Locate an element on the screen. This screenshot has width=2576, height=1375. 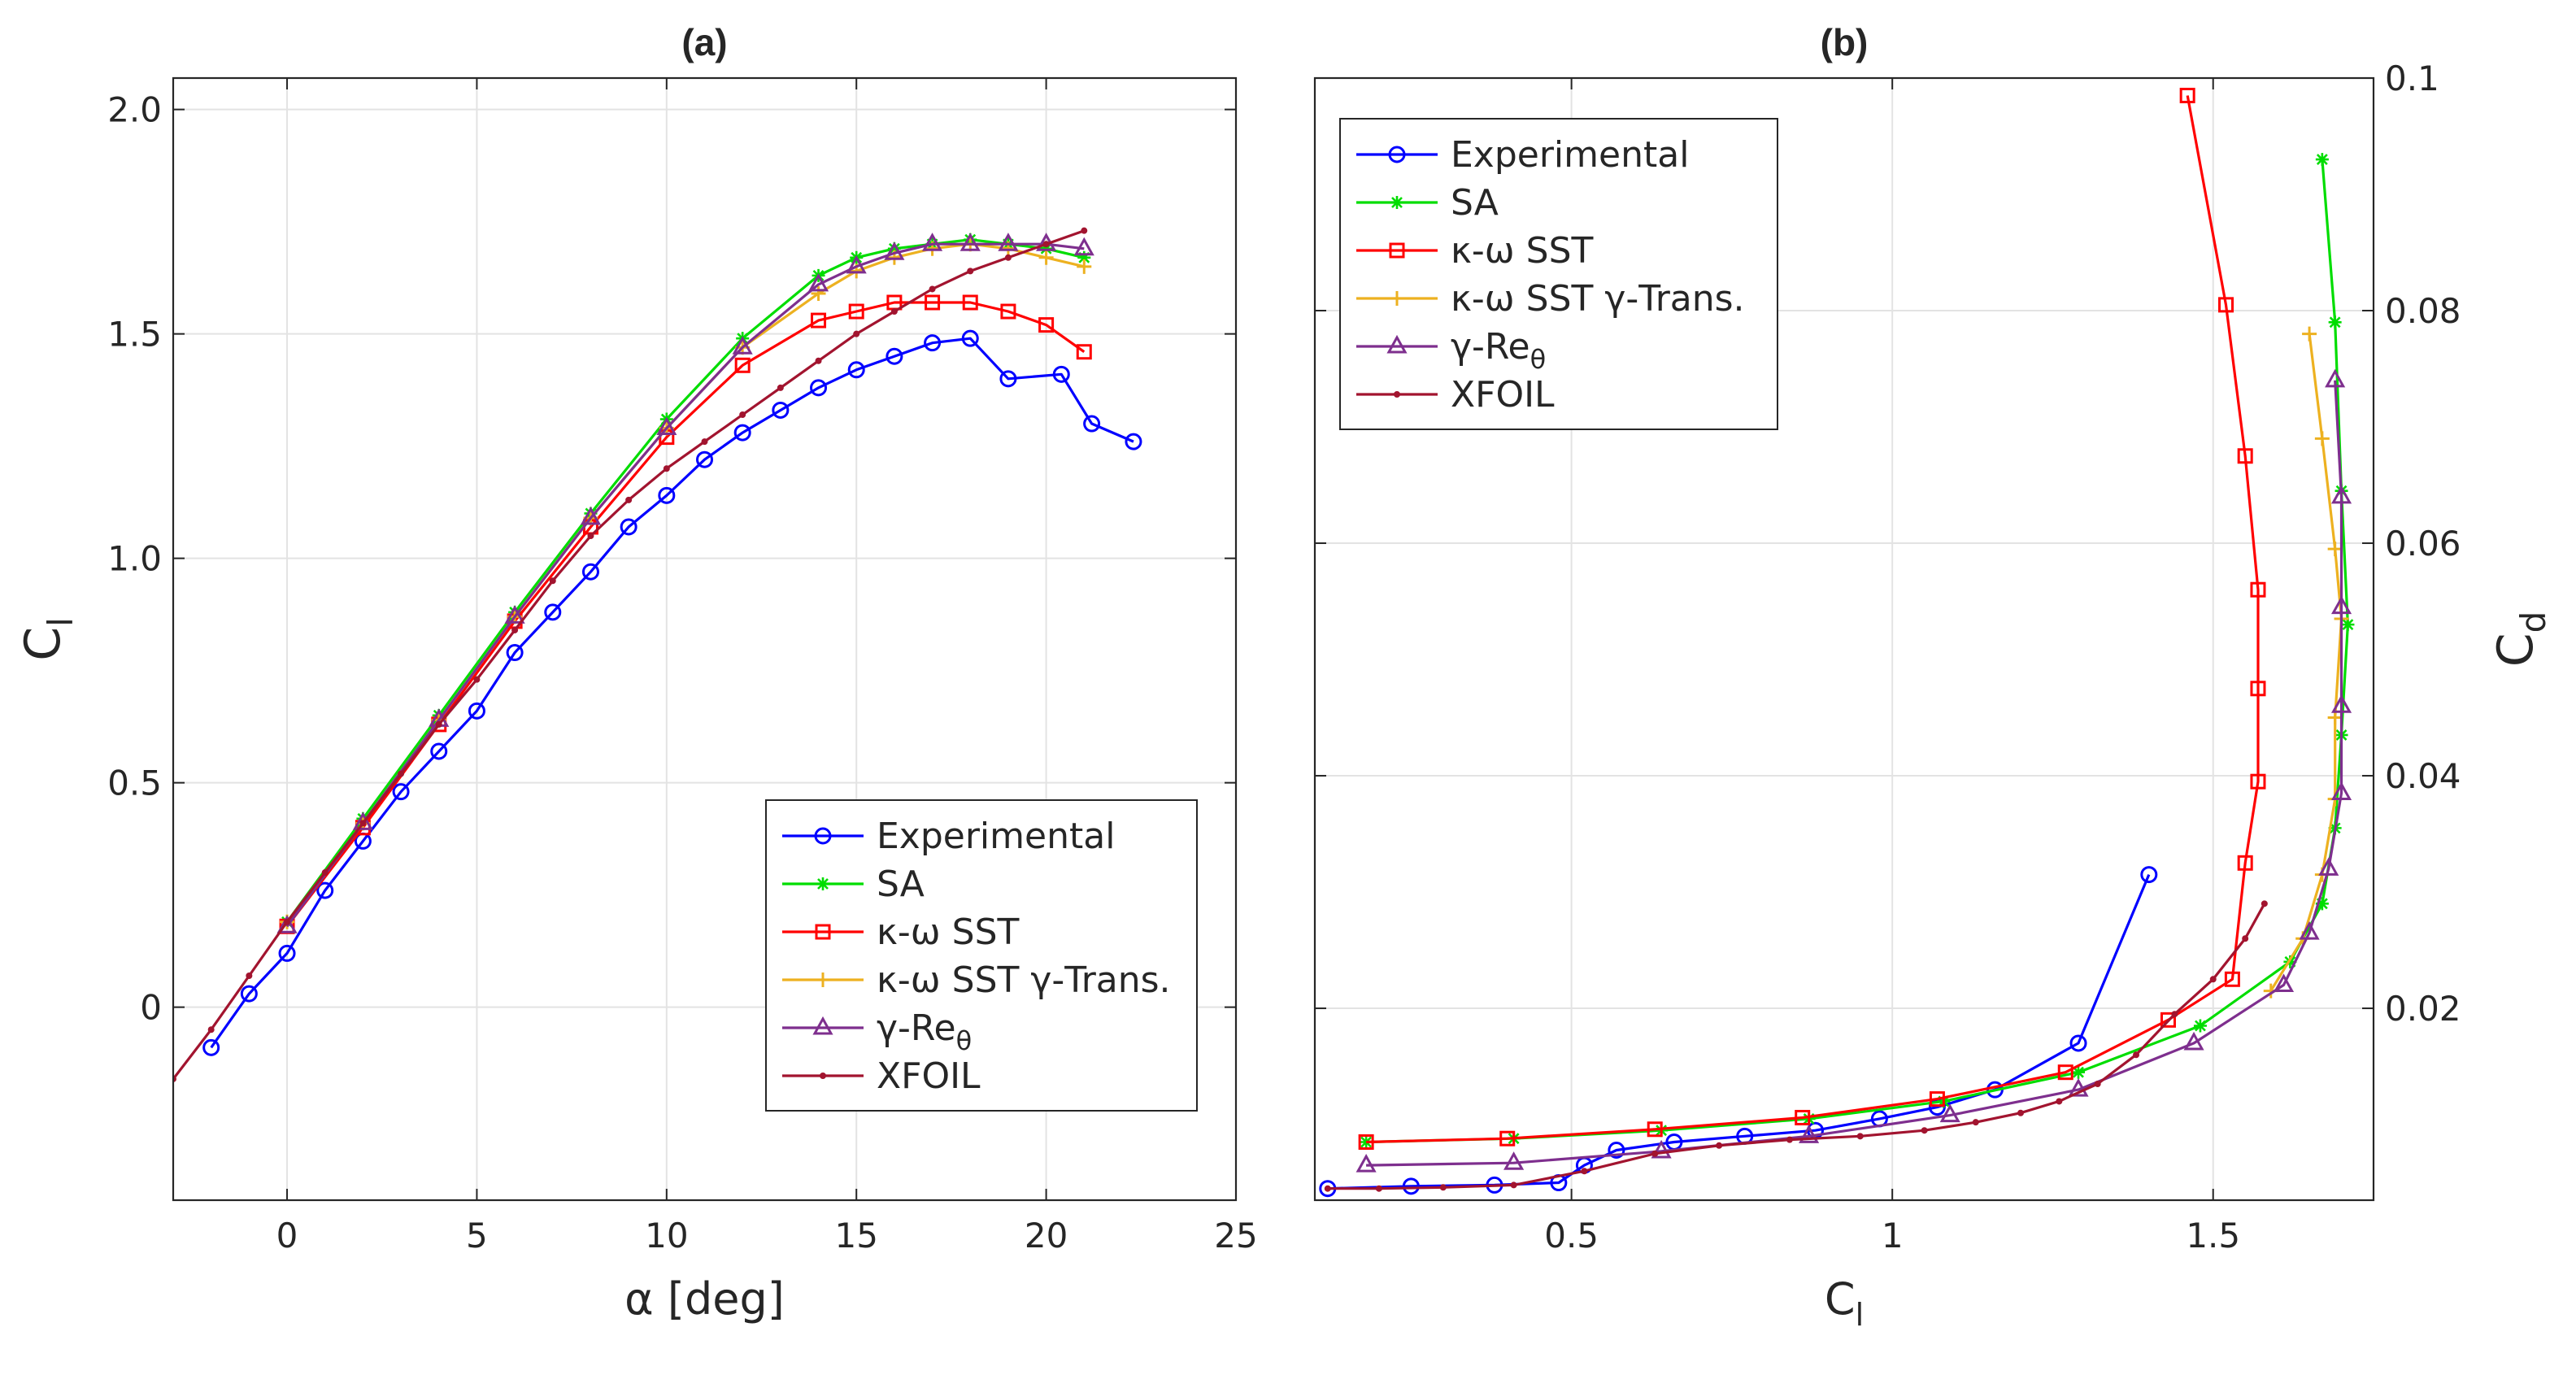
y-tick-label: 0.02 is located at coordinates (2423, 1009).